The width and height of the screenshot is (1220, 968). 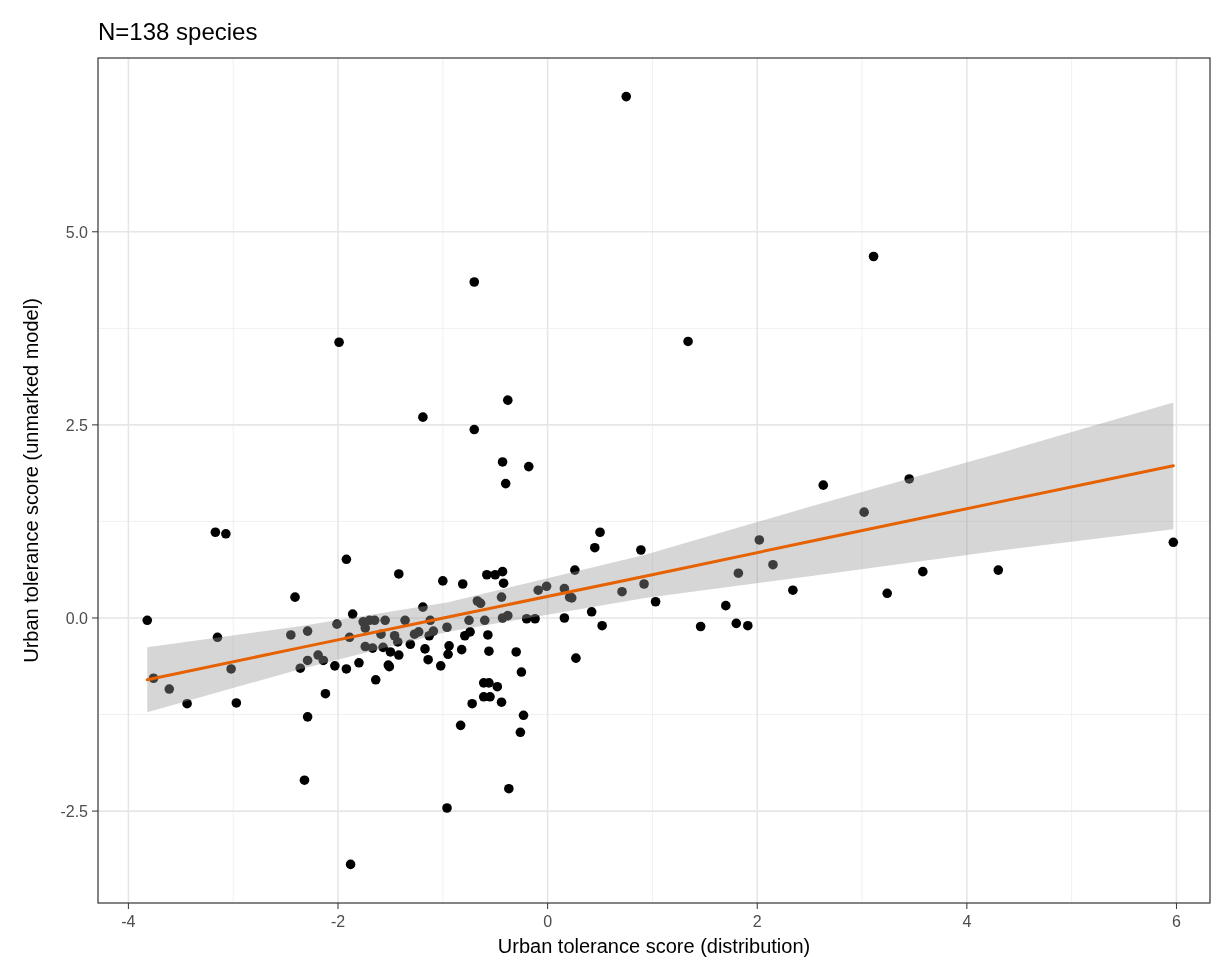 What do you see at coordinates (31, 480) in the screenshot?
I see `y-axis-title: Urban tolerance score (unmarked model)` at bounding box center [31, 480].